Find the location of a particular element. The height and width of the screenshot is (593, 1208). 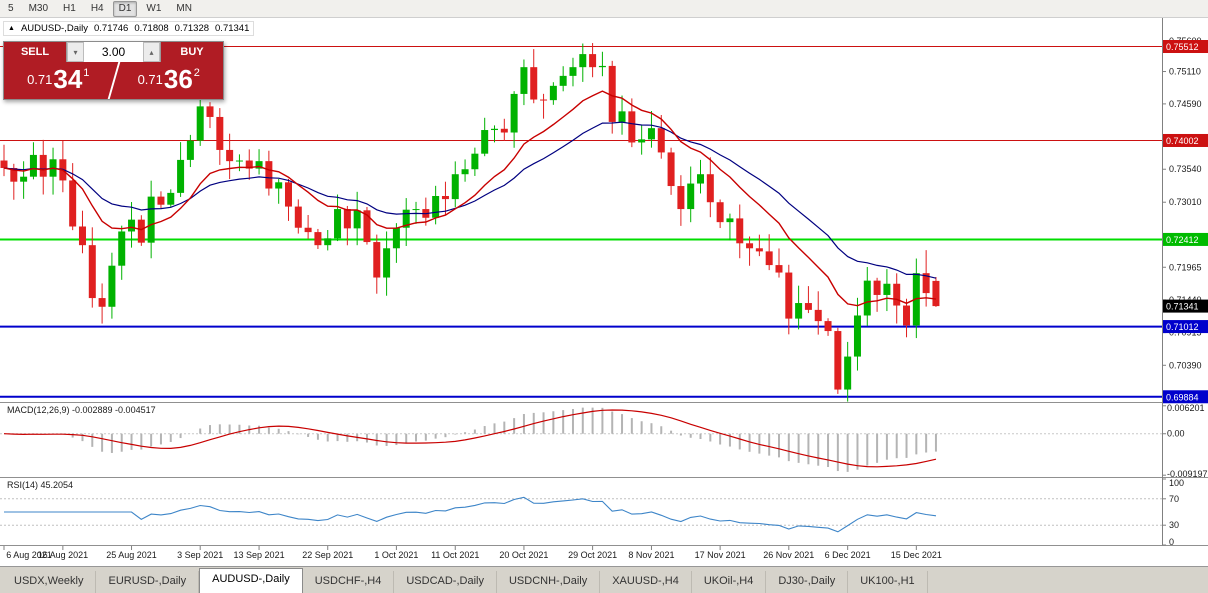

sell-price-button: 0.71 34 1 is located at coordinates (58, 80).